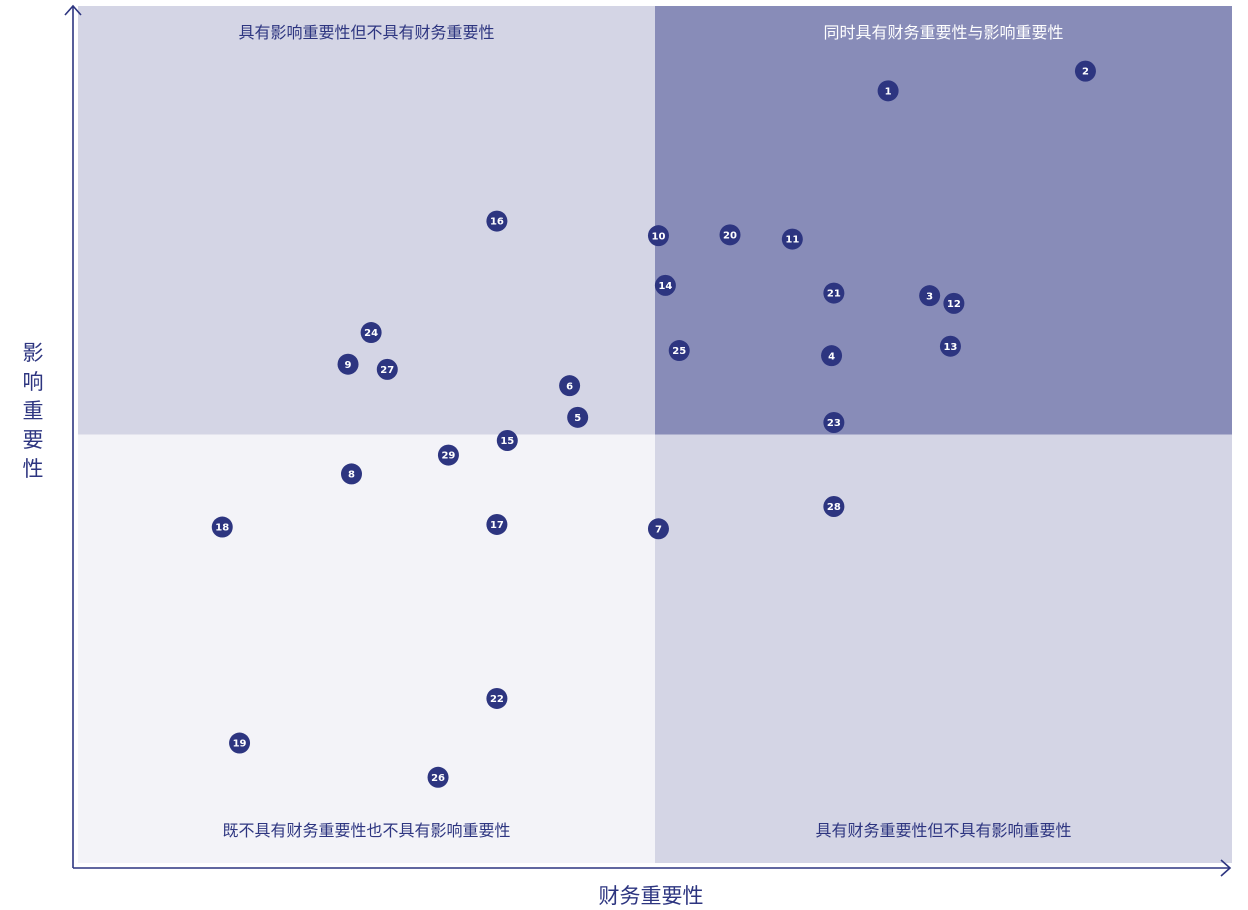 The height and width of the screenshot is (910, 1248). I want to click on quadrant-label-top-right: 同时具有财务重要性与影响重要性, so click(943, 32).